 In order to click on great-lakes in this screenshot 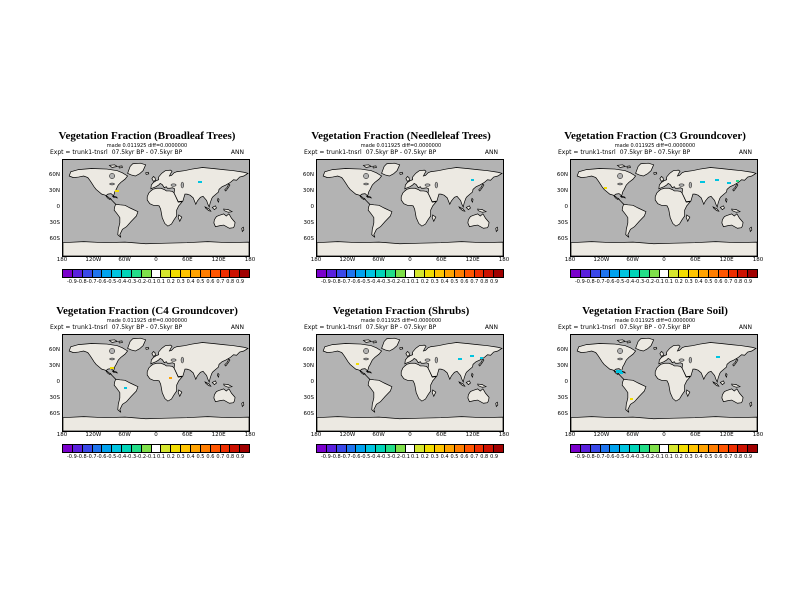, I will do `click(112, 184)`.